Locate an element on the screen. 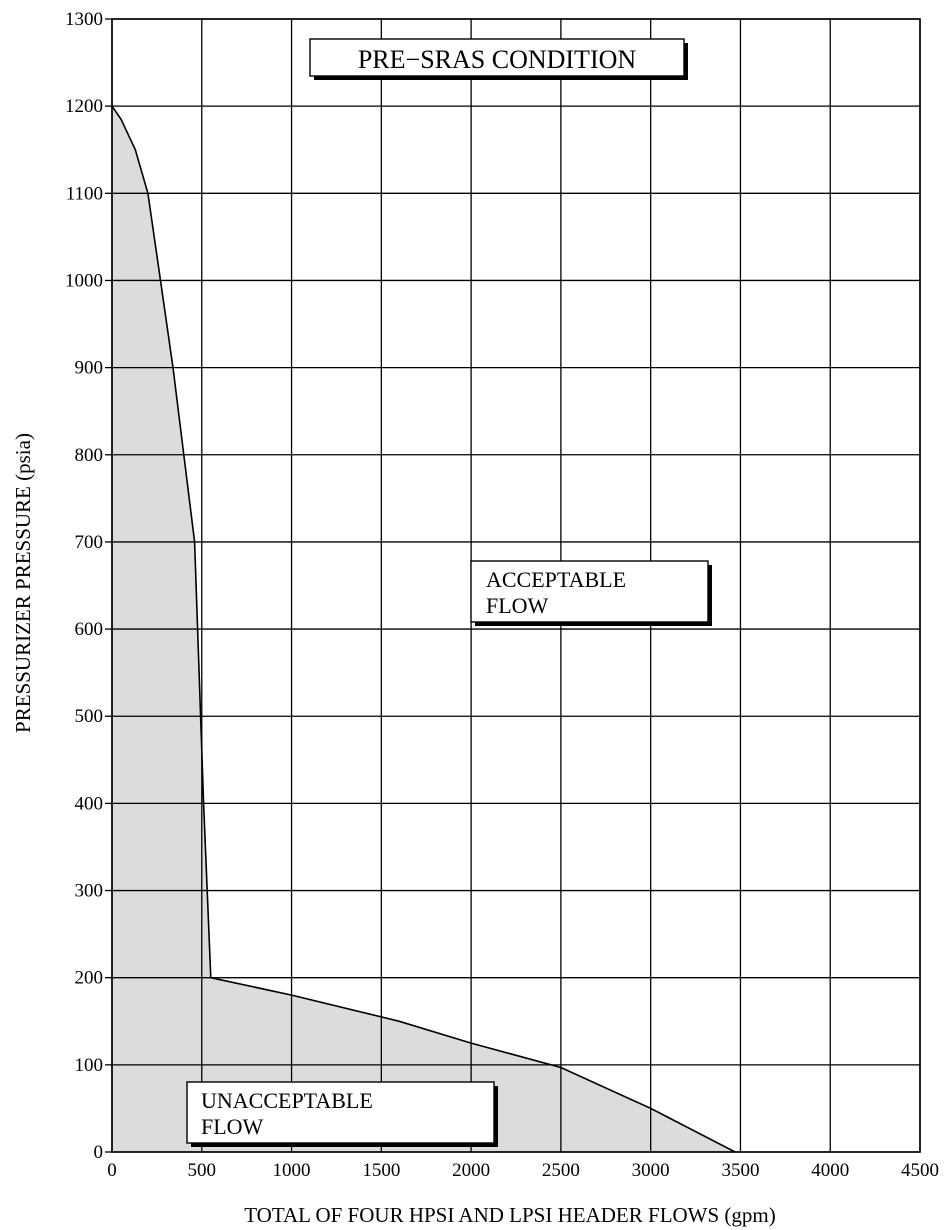 The width and height of the screenshot is (951, 1230). y-tick-label-100: 100 is located at coordinates (89, 1065).